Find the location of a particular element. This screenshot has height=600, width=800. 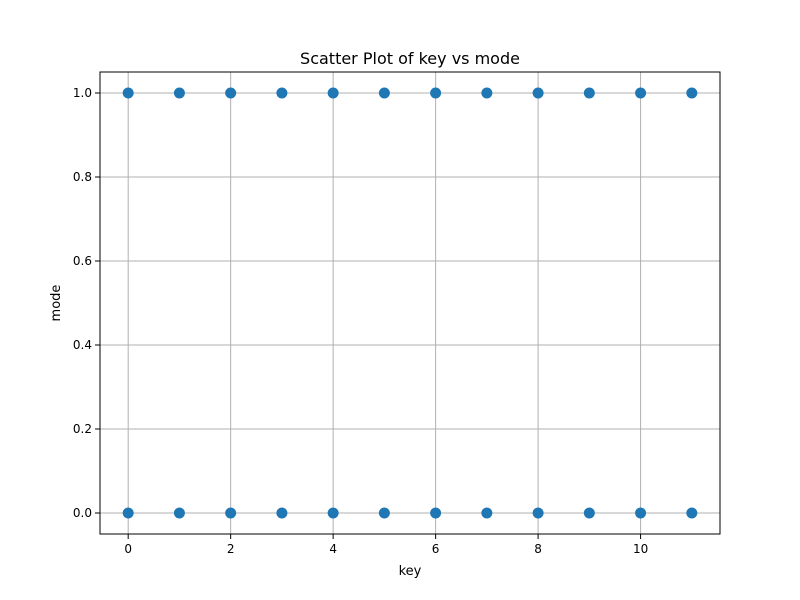

y-tick-label: 0.2 is located at coordinates (82, 429).